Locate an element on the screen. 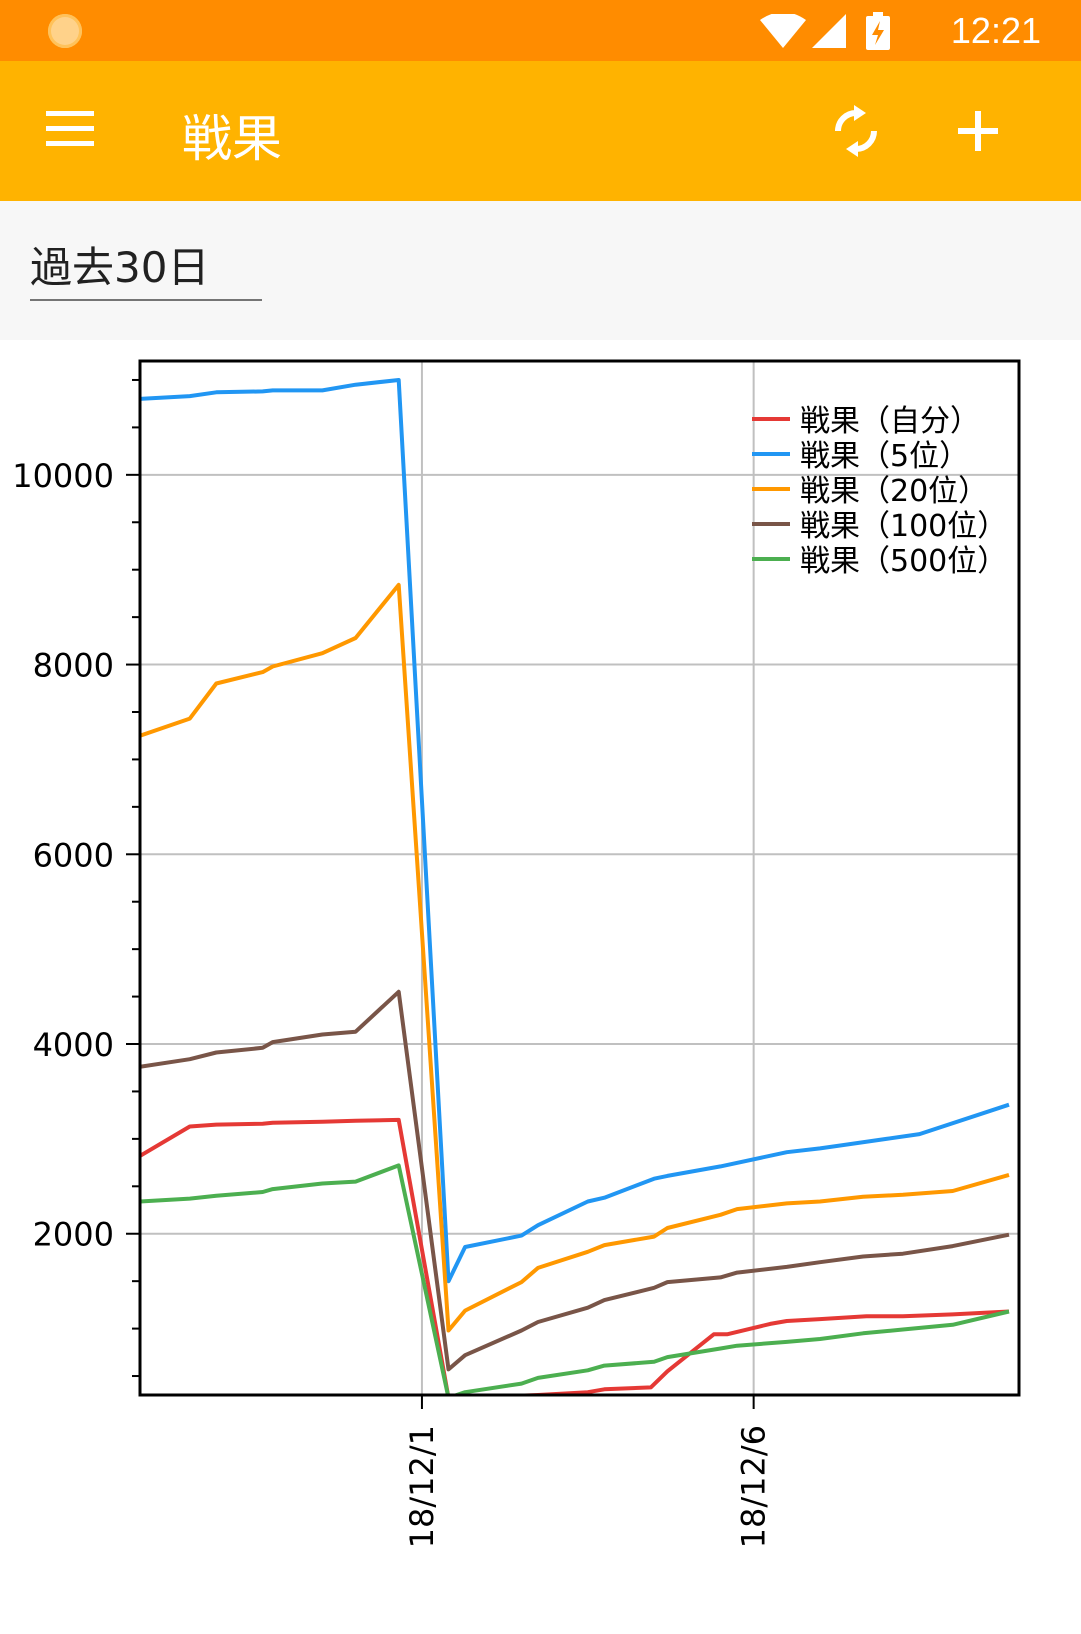 The image size is (1081, 1634). sun-icon is located at coordinates (65, 31).